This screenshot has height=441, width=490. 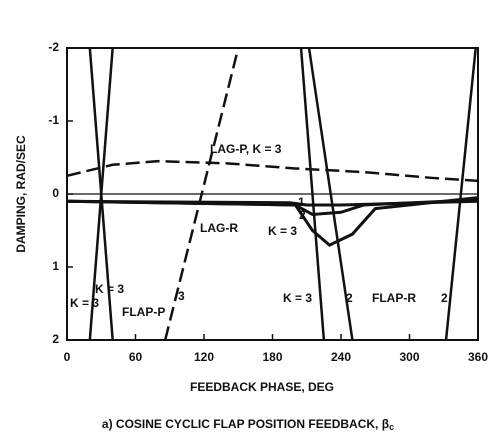 I want to click on x-tick-label: 300, so click(x=409, y=357).